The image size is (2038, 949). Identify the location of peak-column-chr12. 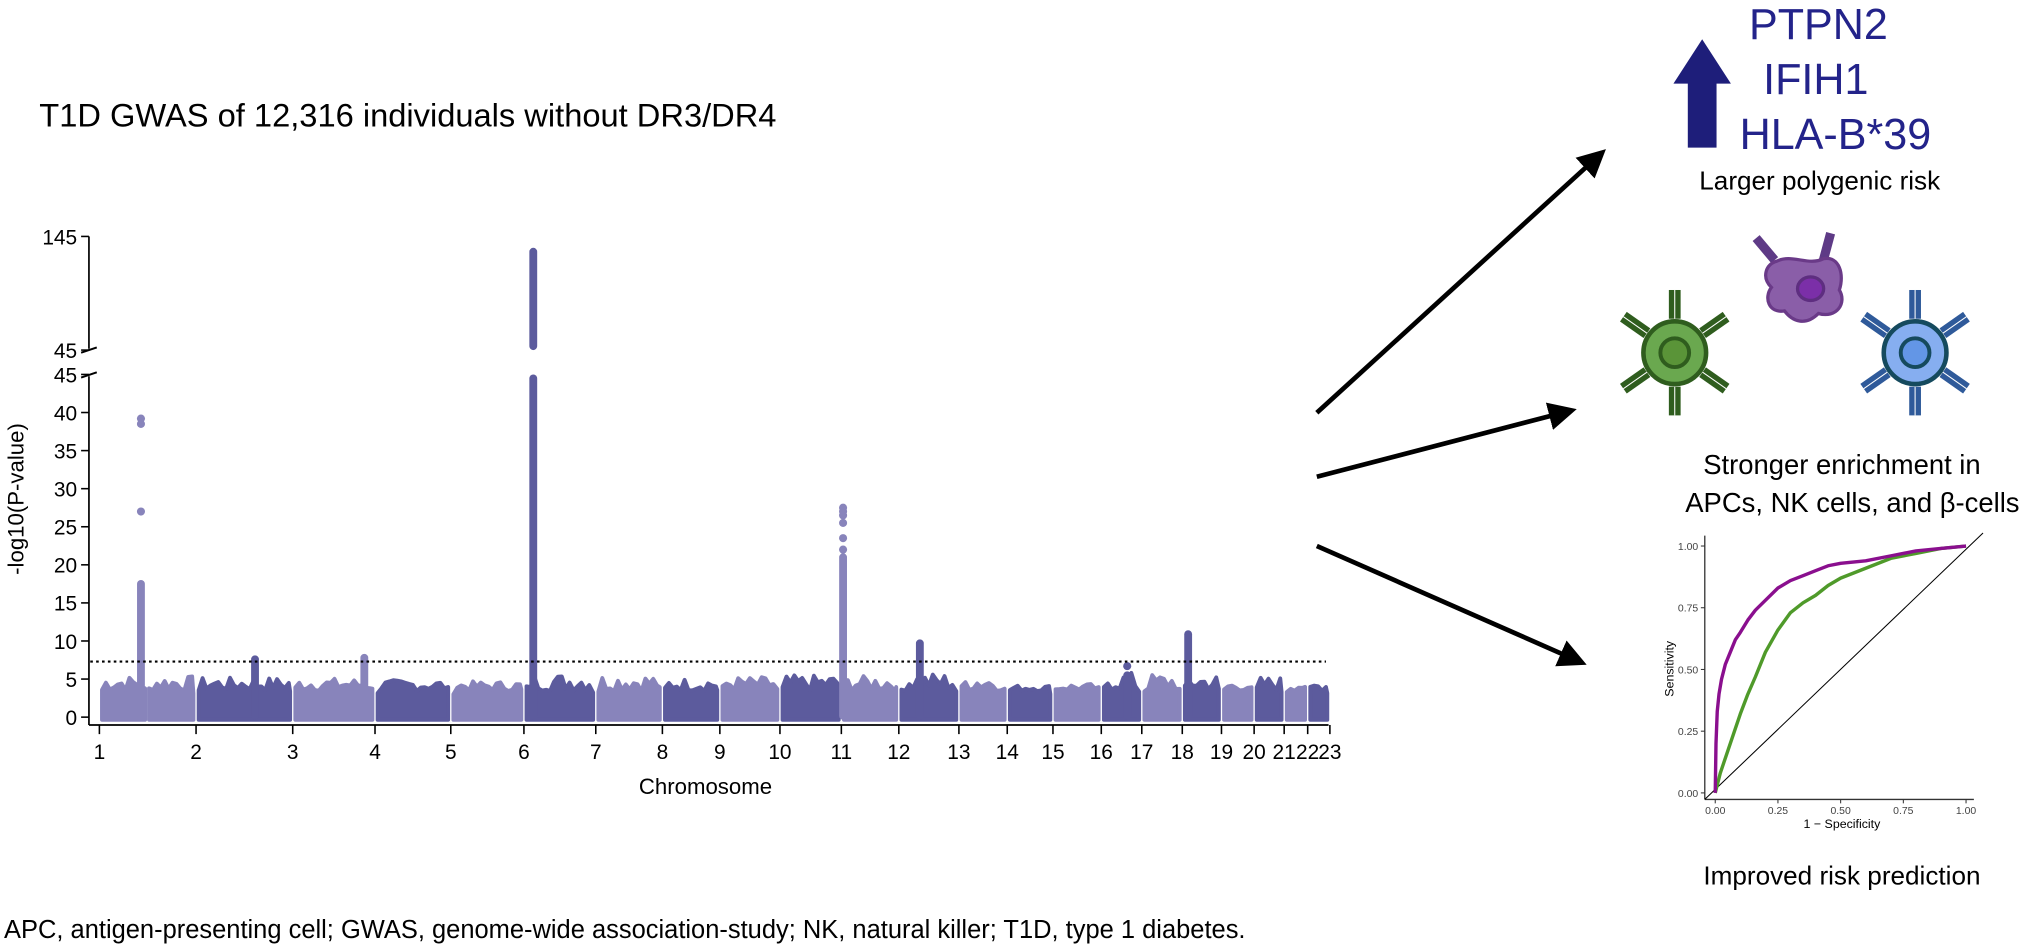
(919, 679).